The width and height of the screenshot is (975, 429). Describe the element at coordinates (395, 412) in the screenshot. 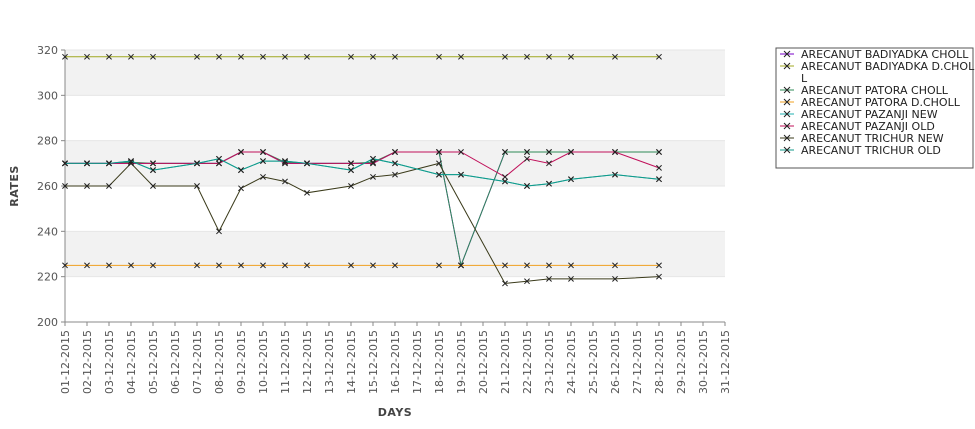

I see `x-axis-title: DAYS` at that location.